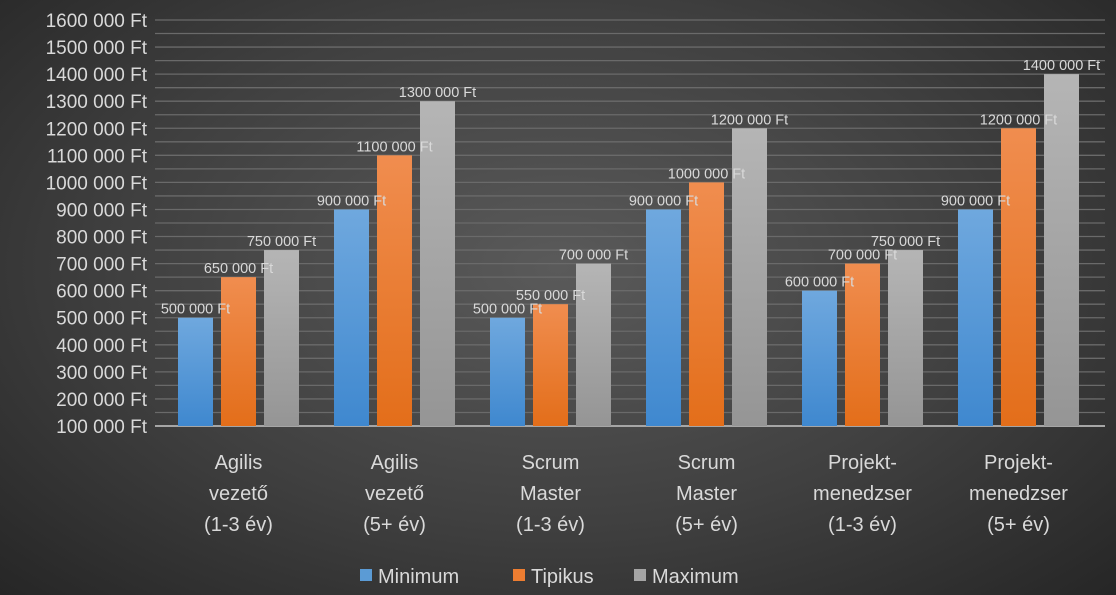  Describe the element at coordinates (366, 575) in the screenshot. I see `legend-swatch-minimum` at that location.